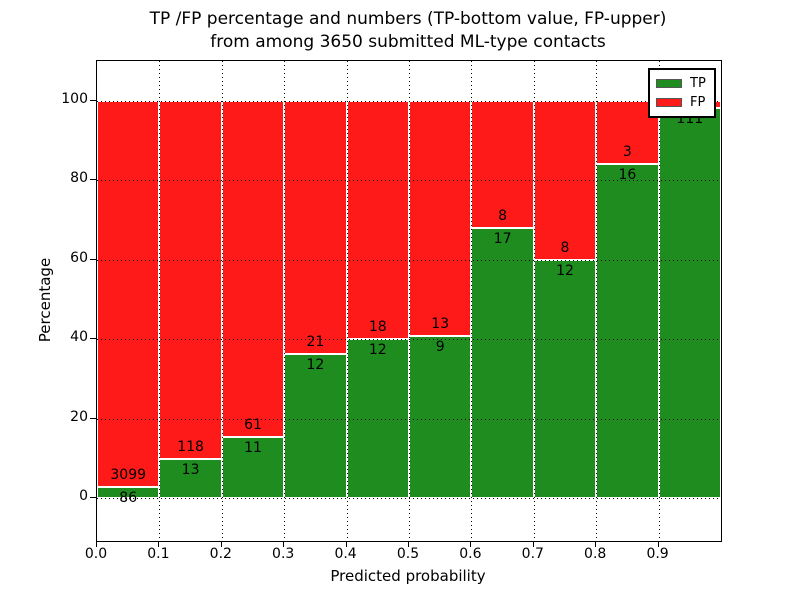 Image resolution: width=800 pixels, height=600 pixels. Describe the element at coordinates (440, 323) in the screenshot. I see `fp-count-label: 13` at that location.